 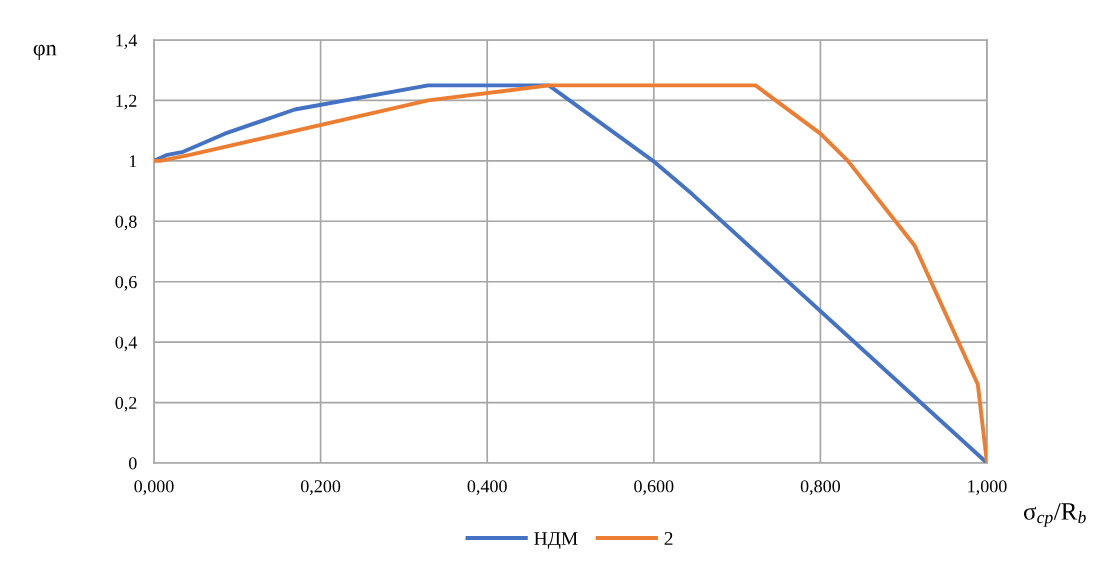 What do you see at coordinates (1054, 515) in the screenshot?
I see `x-axis-title: σ$_{ср}$/R$_{b}$` at bounding box center [1054, 515].